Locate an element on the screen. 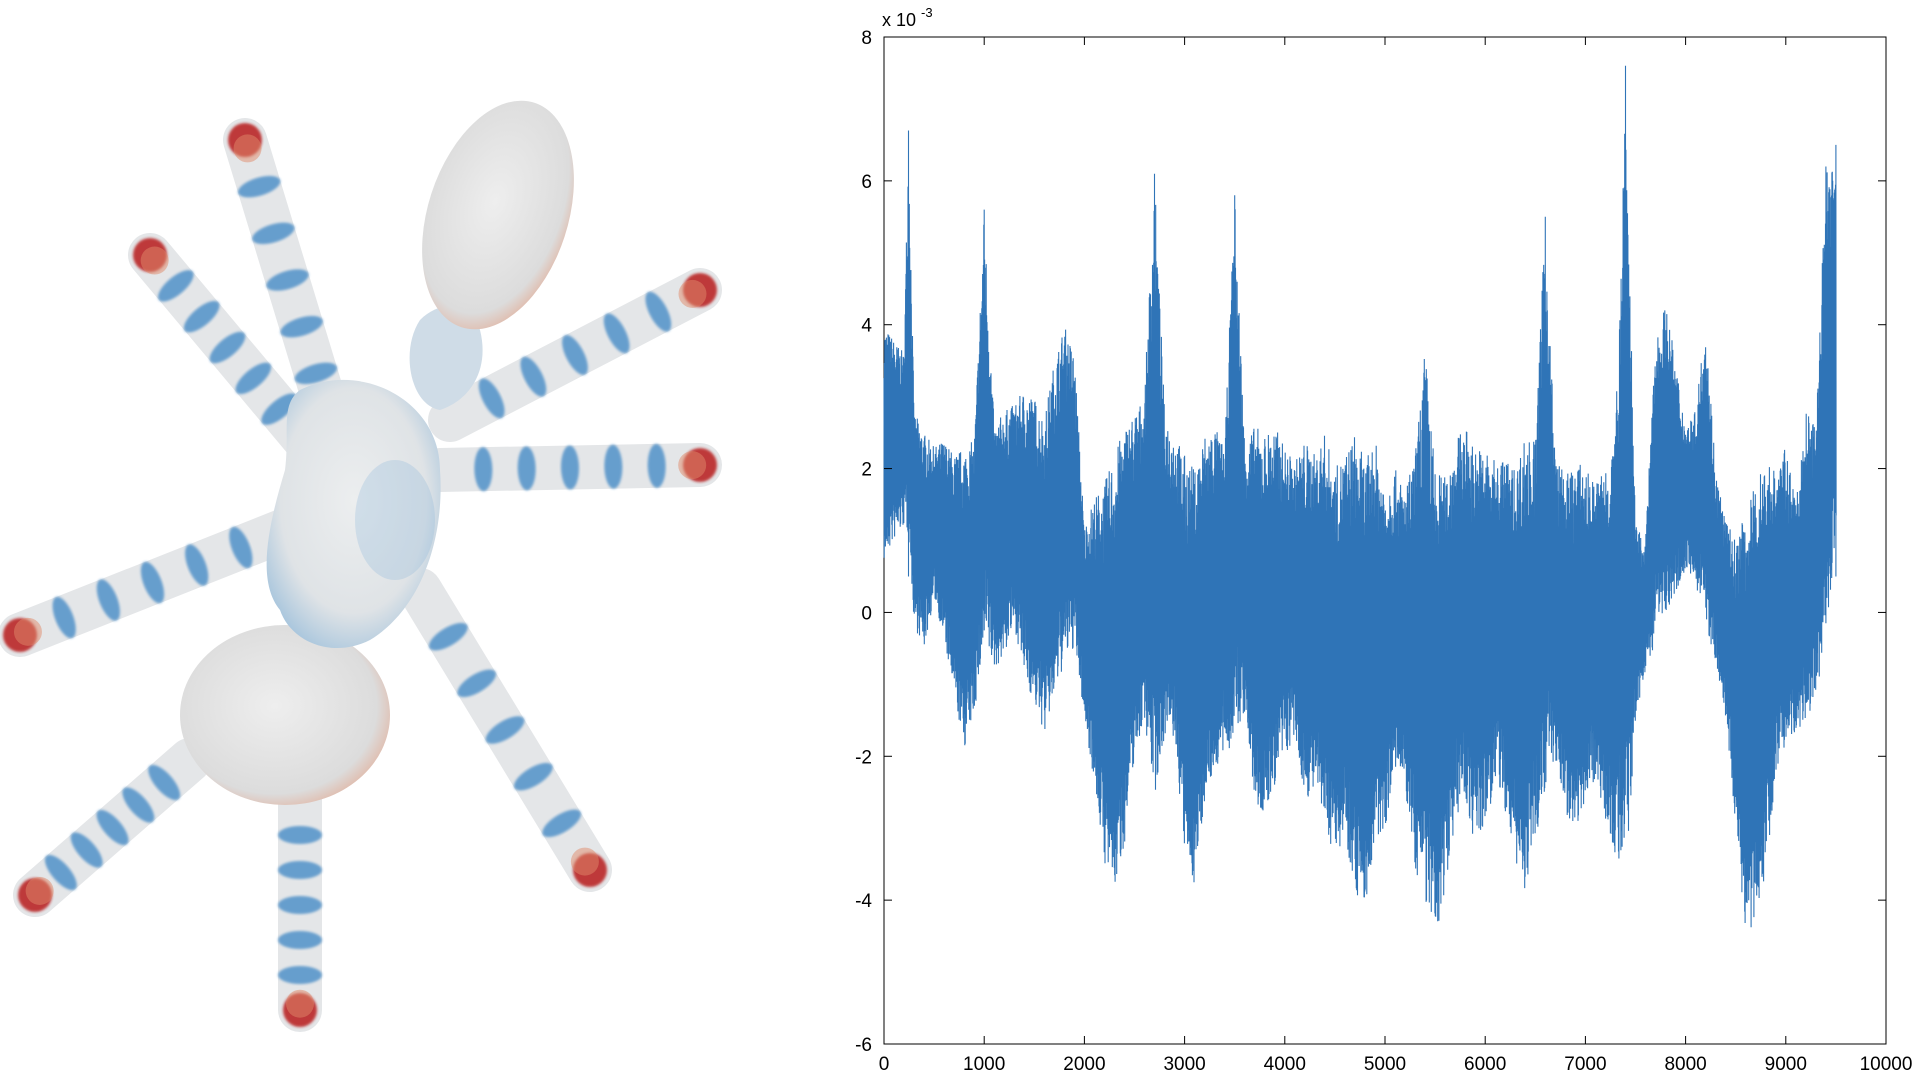 This screenshot has width=1920, height=1079. y-tick-label: -4 is located at coordinates (863, 901).